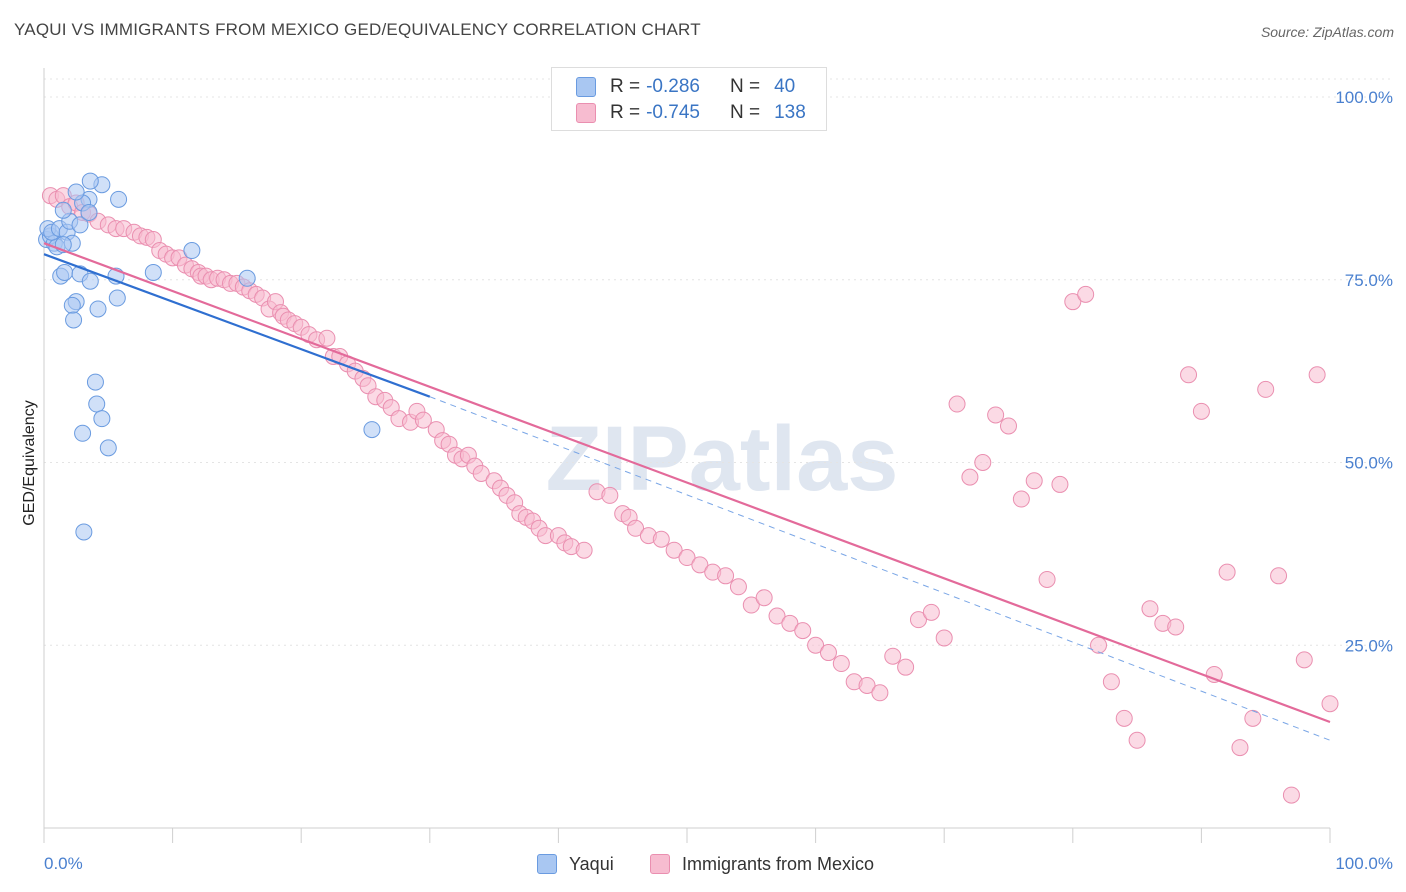 The height and width of the screenshot is (892, 1406). I want to click on y-tick-label: 100.0%, so click(1364, 97).